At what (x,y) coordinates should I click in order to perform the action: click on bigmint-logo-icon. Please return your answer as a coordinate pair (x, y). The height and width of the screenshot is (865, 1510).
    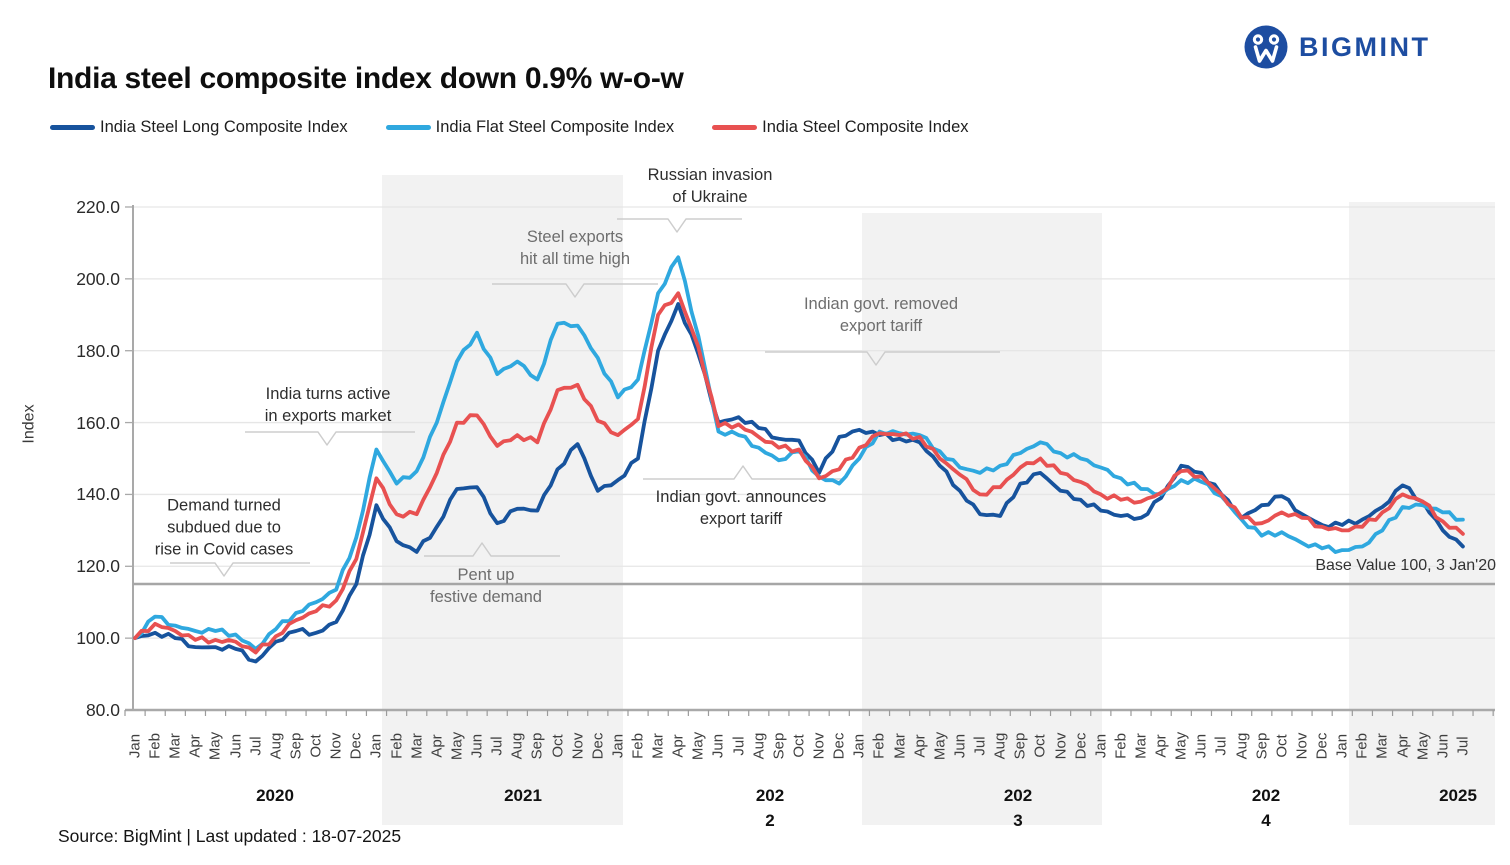
    Looking at the image, I should click on (1266, 47).